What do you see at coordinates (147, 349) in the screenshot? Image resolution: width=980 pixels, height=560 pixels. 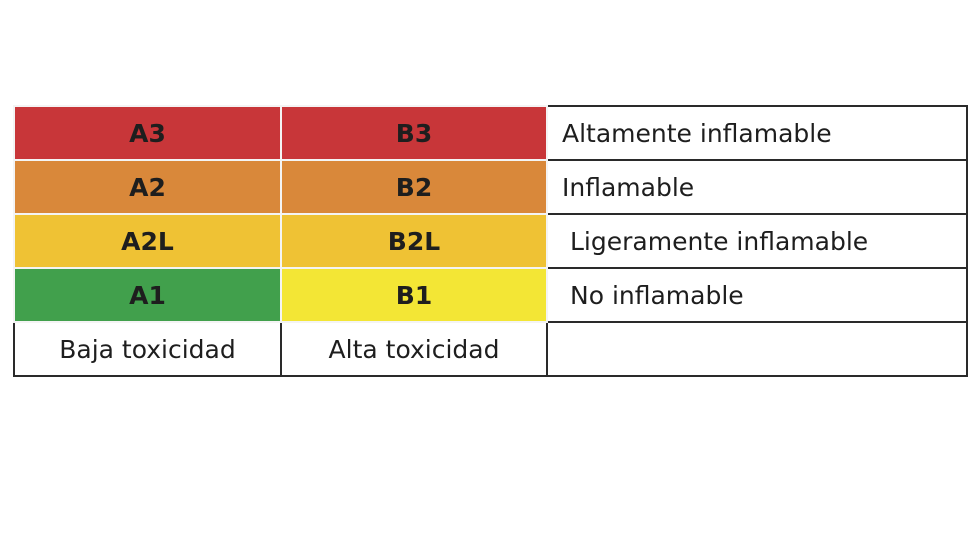 I see `table-cell: Baja toxicidad` at bounding box center [147, 349].